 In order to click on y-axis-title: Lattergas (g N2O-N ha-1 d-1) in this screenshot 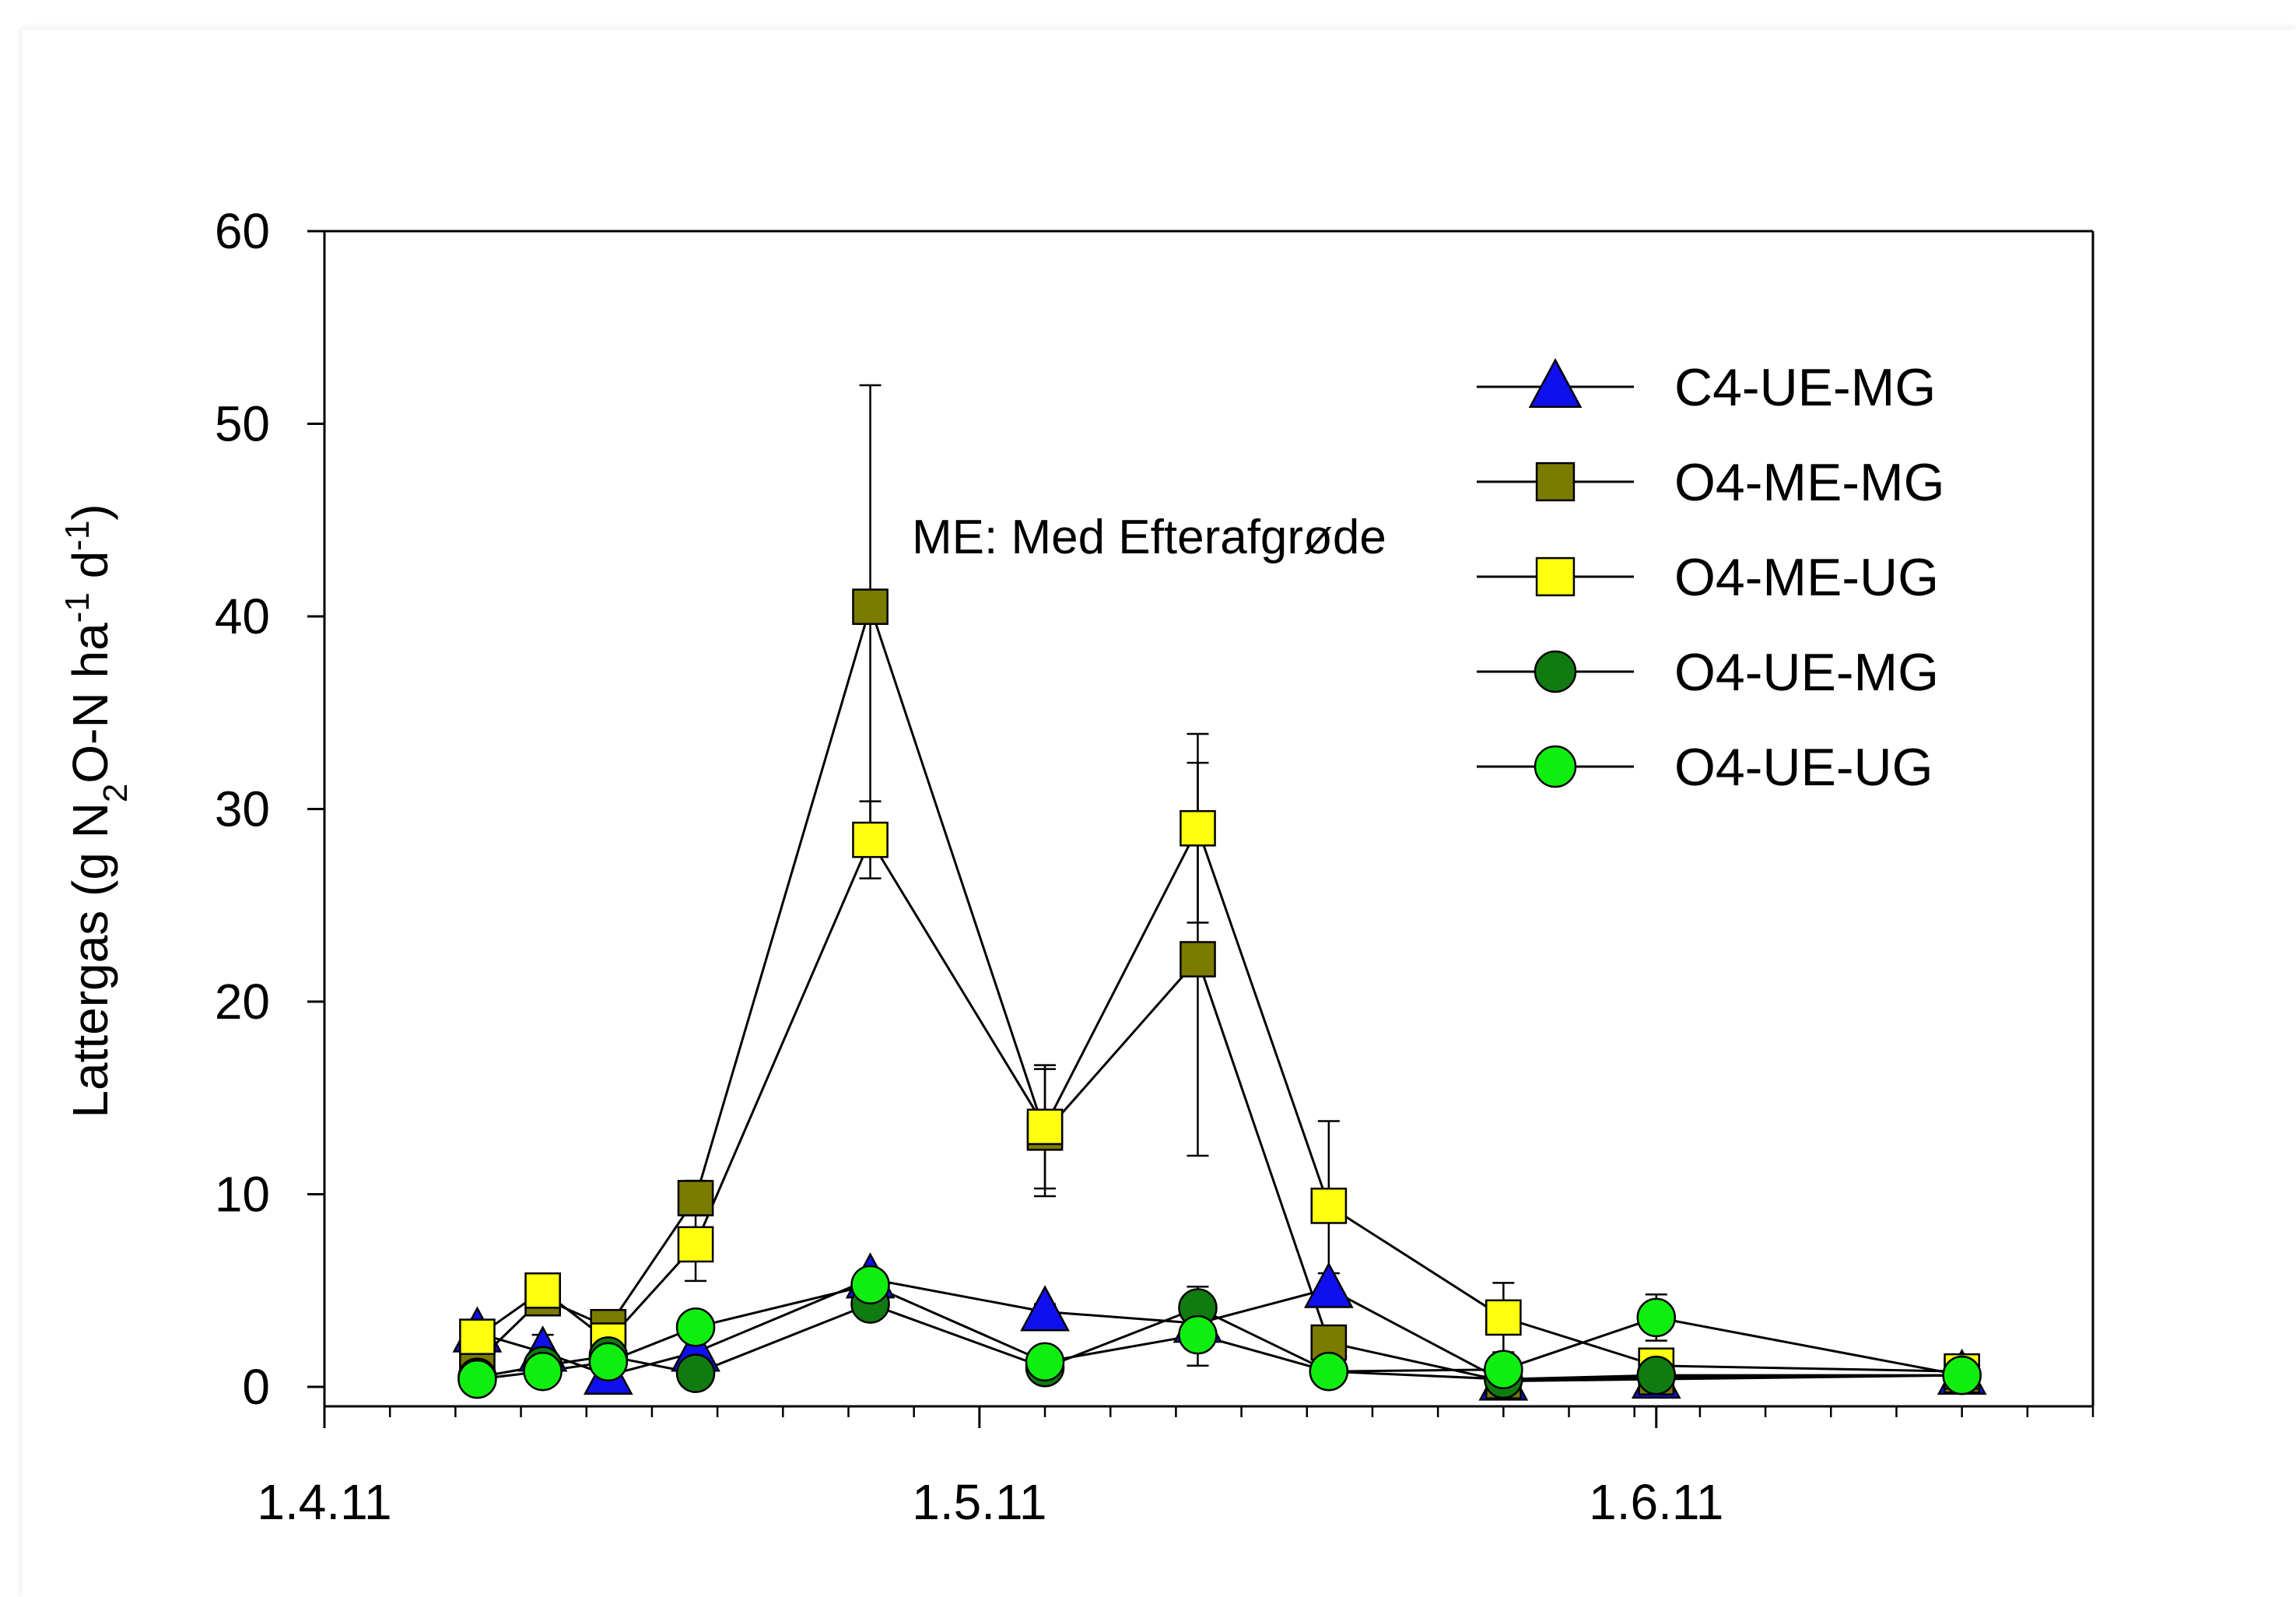, I will do `click(96, 811)`.